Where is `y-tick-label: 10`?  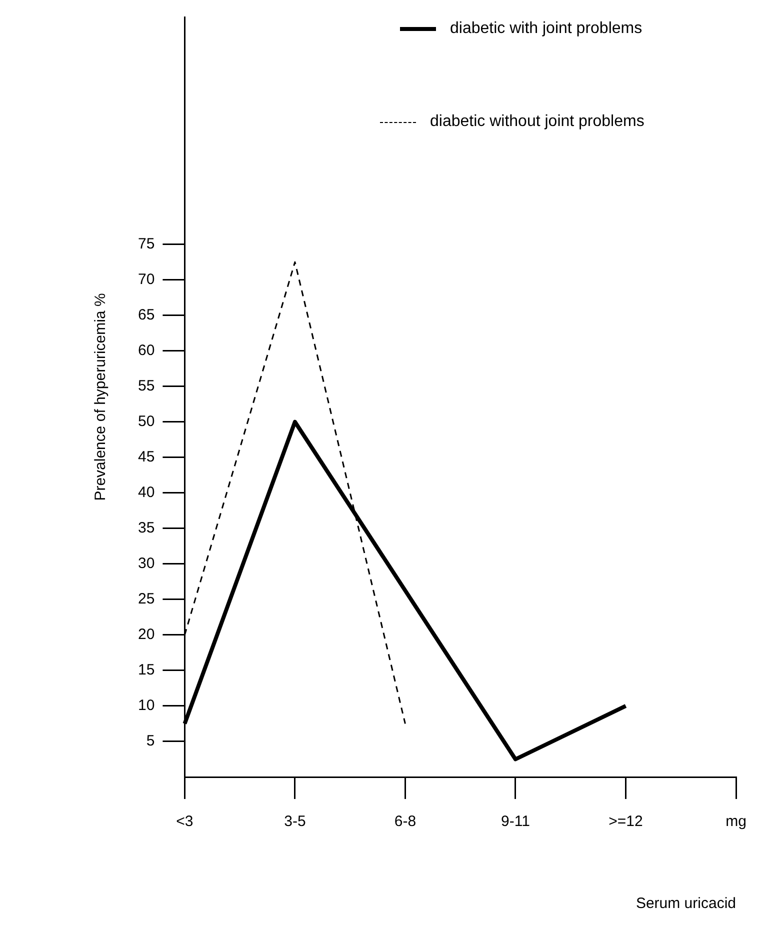 y-tick-label: 10 is located at coordinates (146, 705).